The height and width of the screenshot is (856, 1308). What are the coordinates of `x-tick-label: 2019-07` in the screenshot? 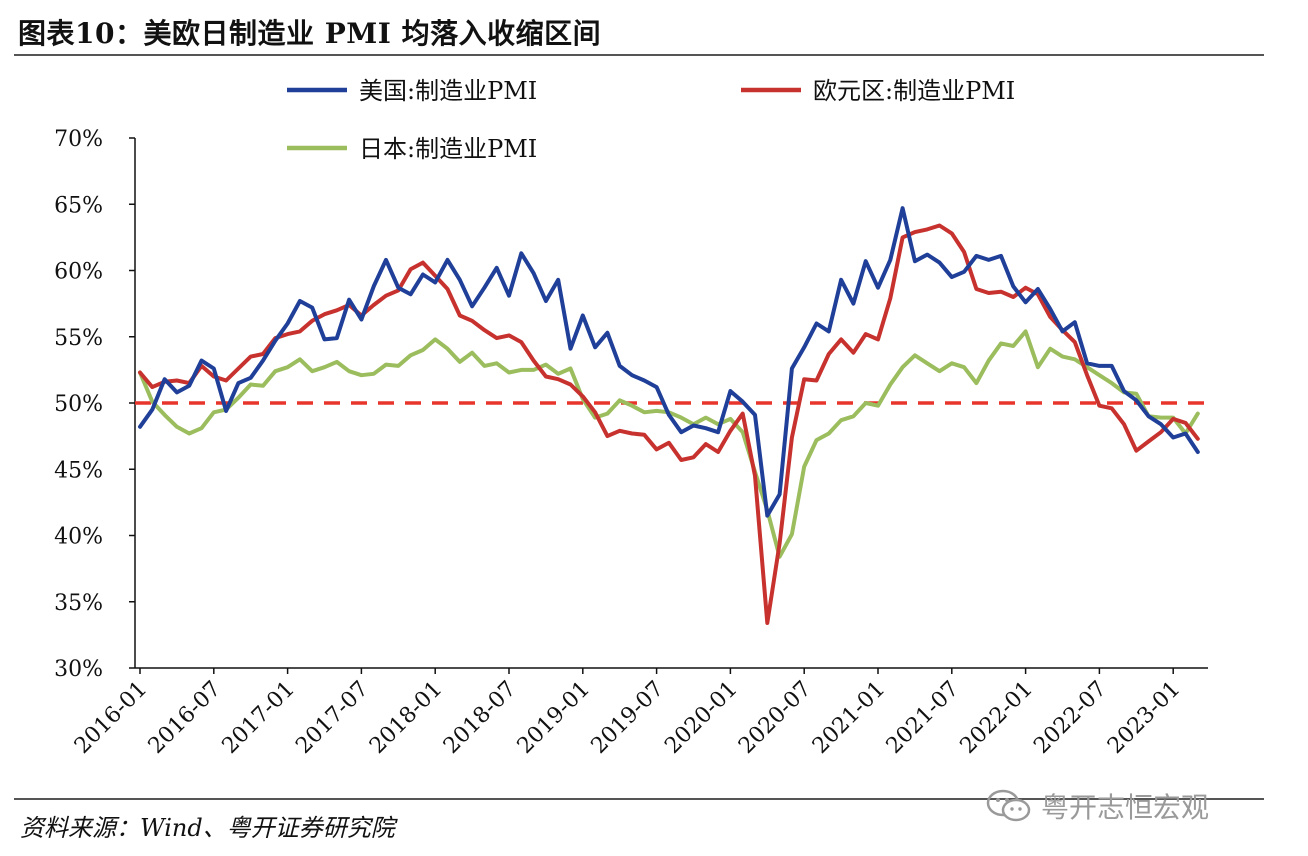 It's located at (628, 718).